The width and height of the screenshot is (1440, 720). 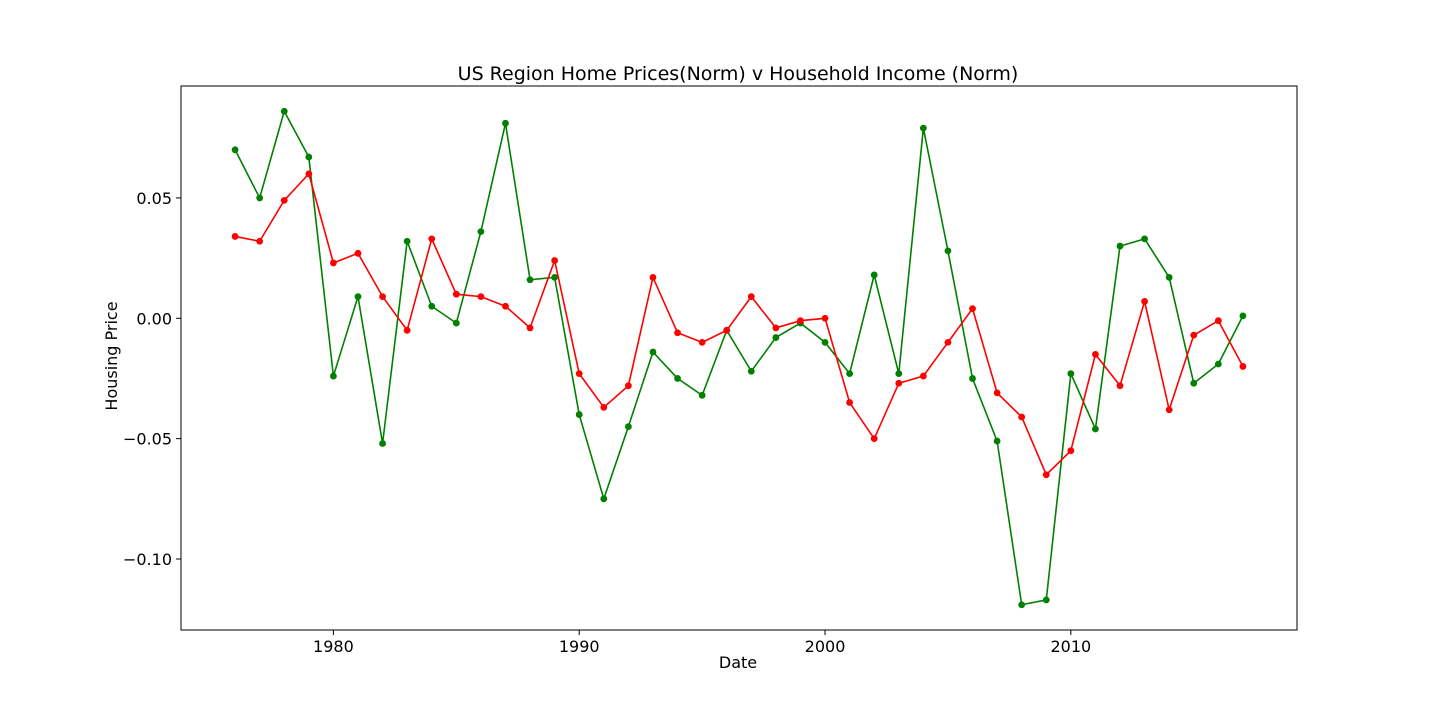 I want to click on y-tick-label: −0.05, so click(x=147, y=439).